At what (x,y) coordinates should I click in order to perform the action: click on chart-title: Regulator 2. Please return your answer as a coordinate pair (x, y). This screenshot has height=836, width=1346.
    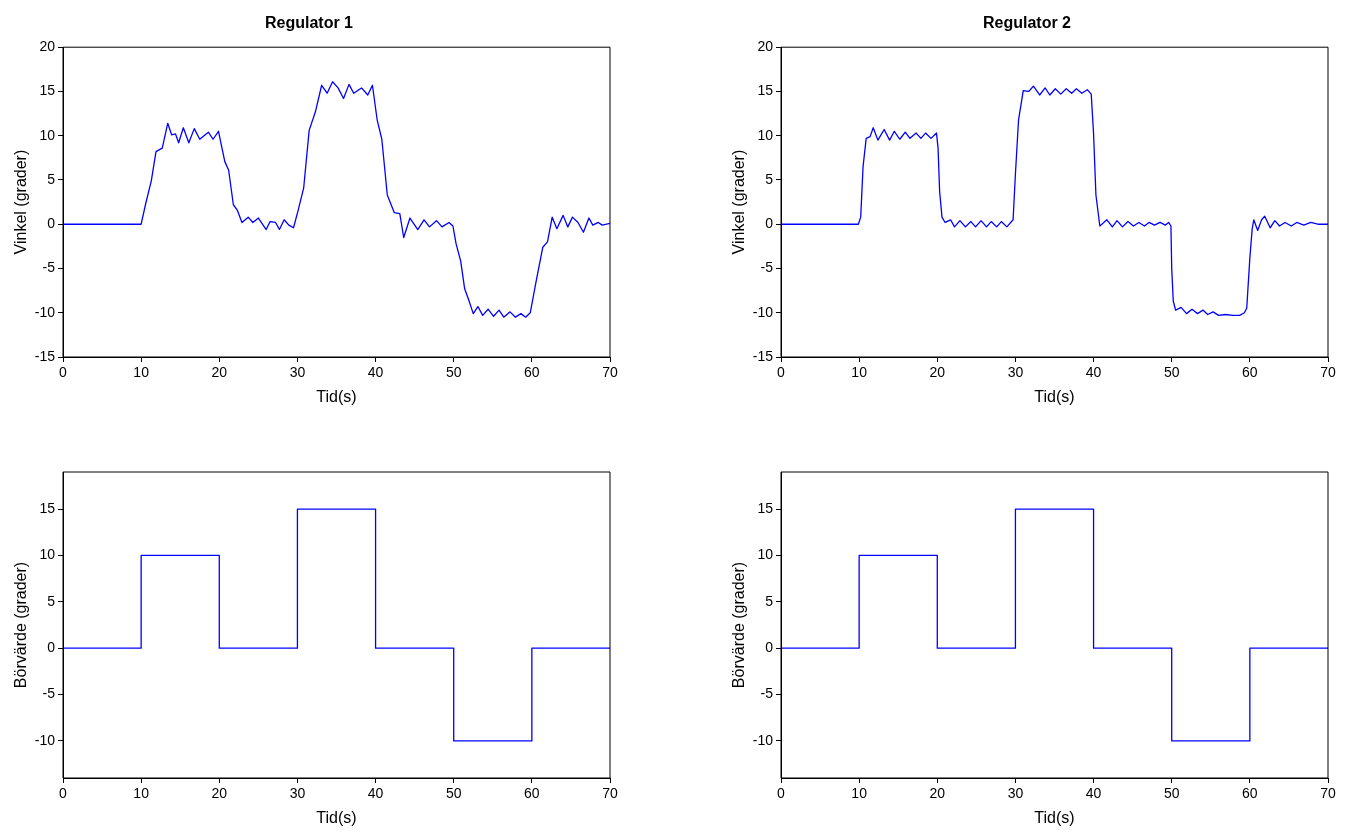
    Looking at the image, I should click on (1027, 23).